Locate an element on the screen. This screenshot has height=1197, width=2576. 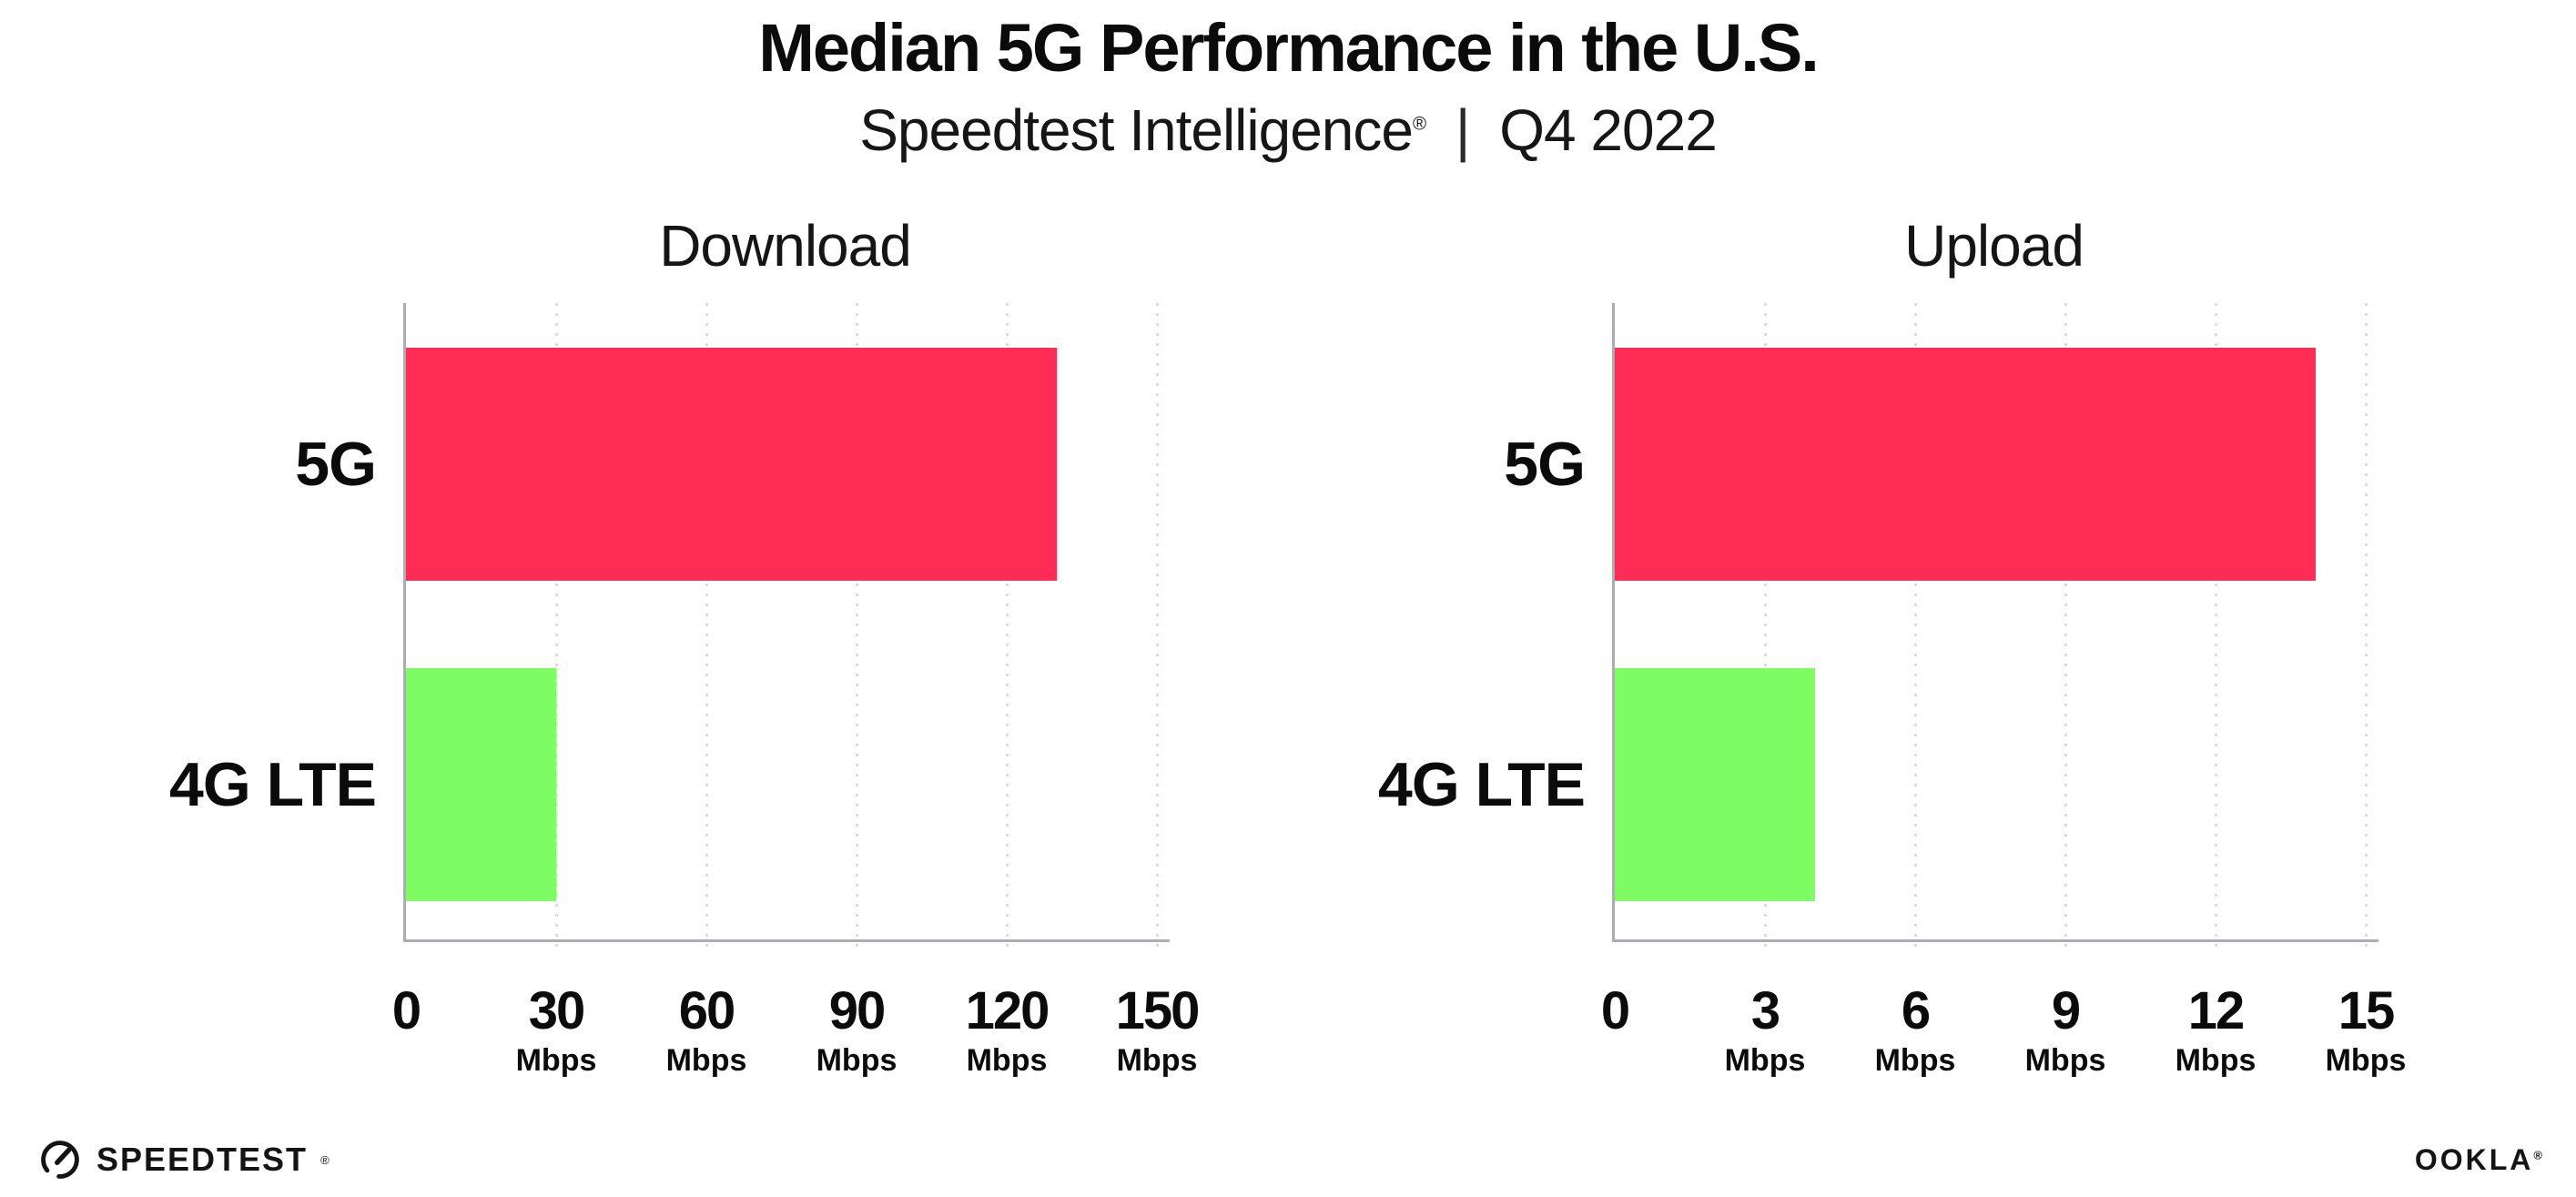
x-tick-value: 150 is located at coordinates (1158, 1011).